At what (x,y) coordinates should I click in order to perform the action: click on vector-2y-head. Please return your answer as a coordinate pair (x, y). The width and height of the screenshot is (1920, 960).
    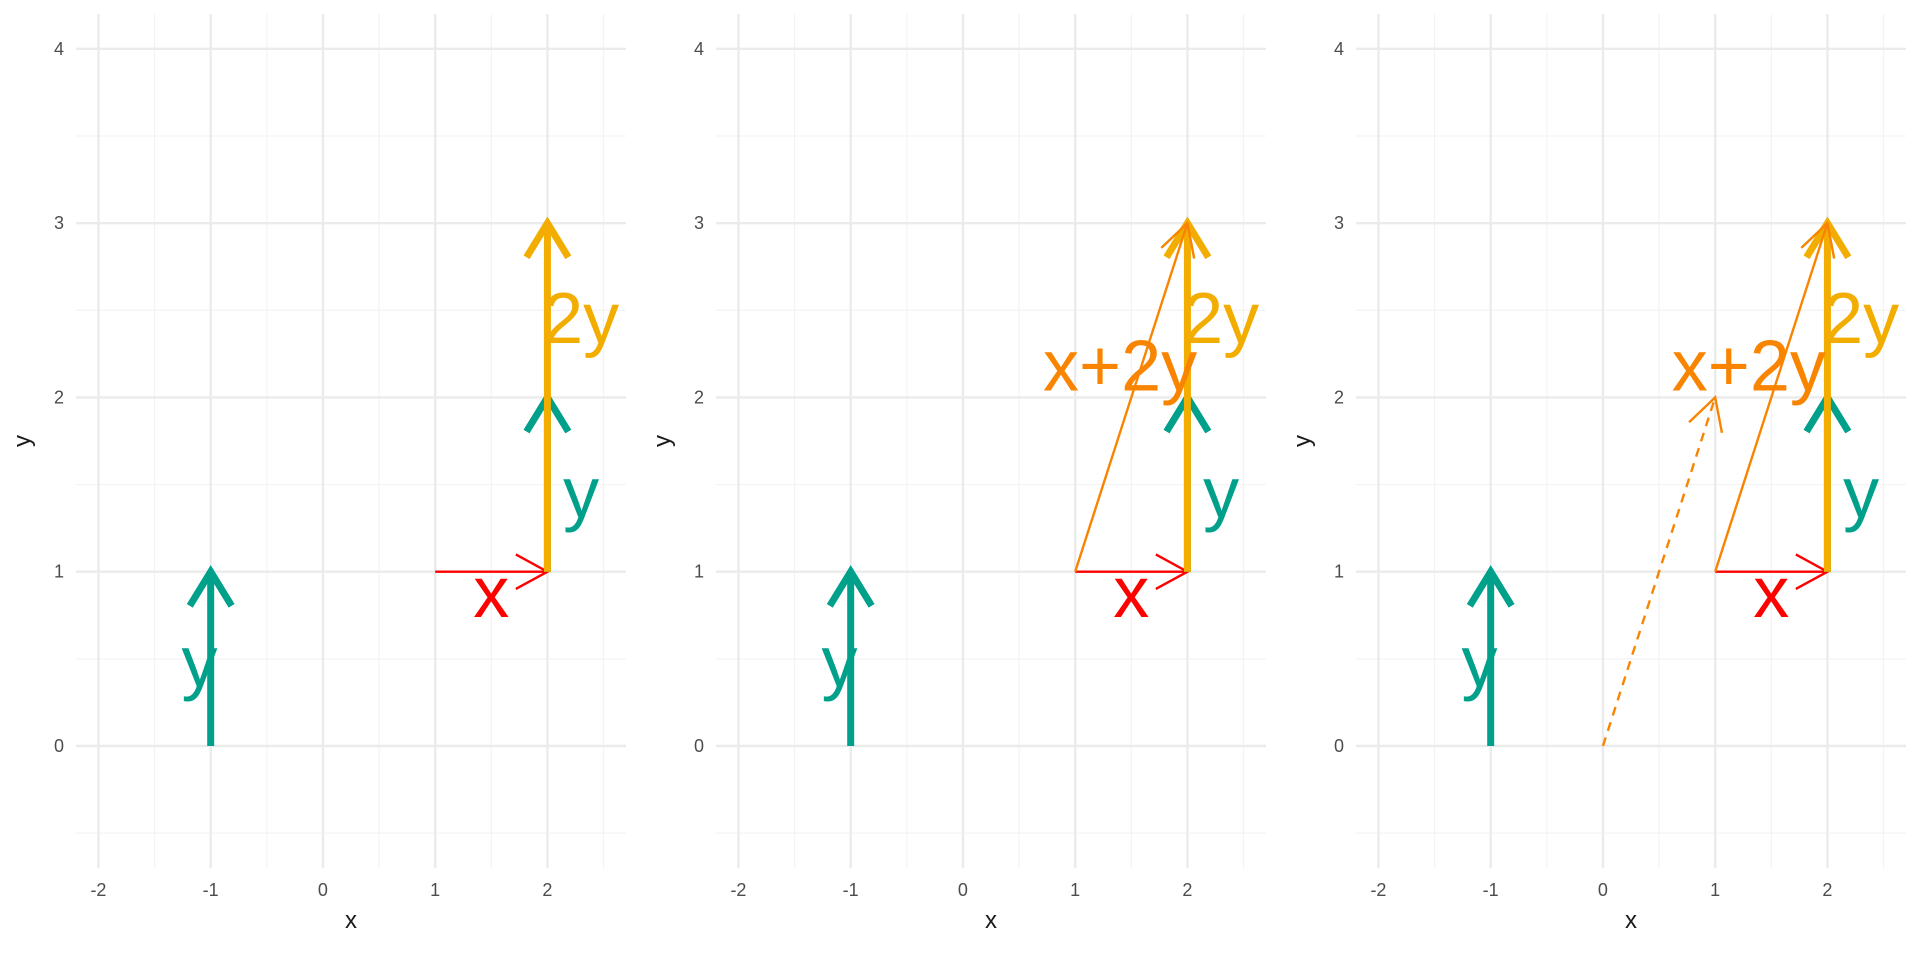
    Looking at the image, I should click on (547, 238).